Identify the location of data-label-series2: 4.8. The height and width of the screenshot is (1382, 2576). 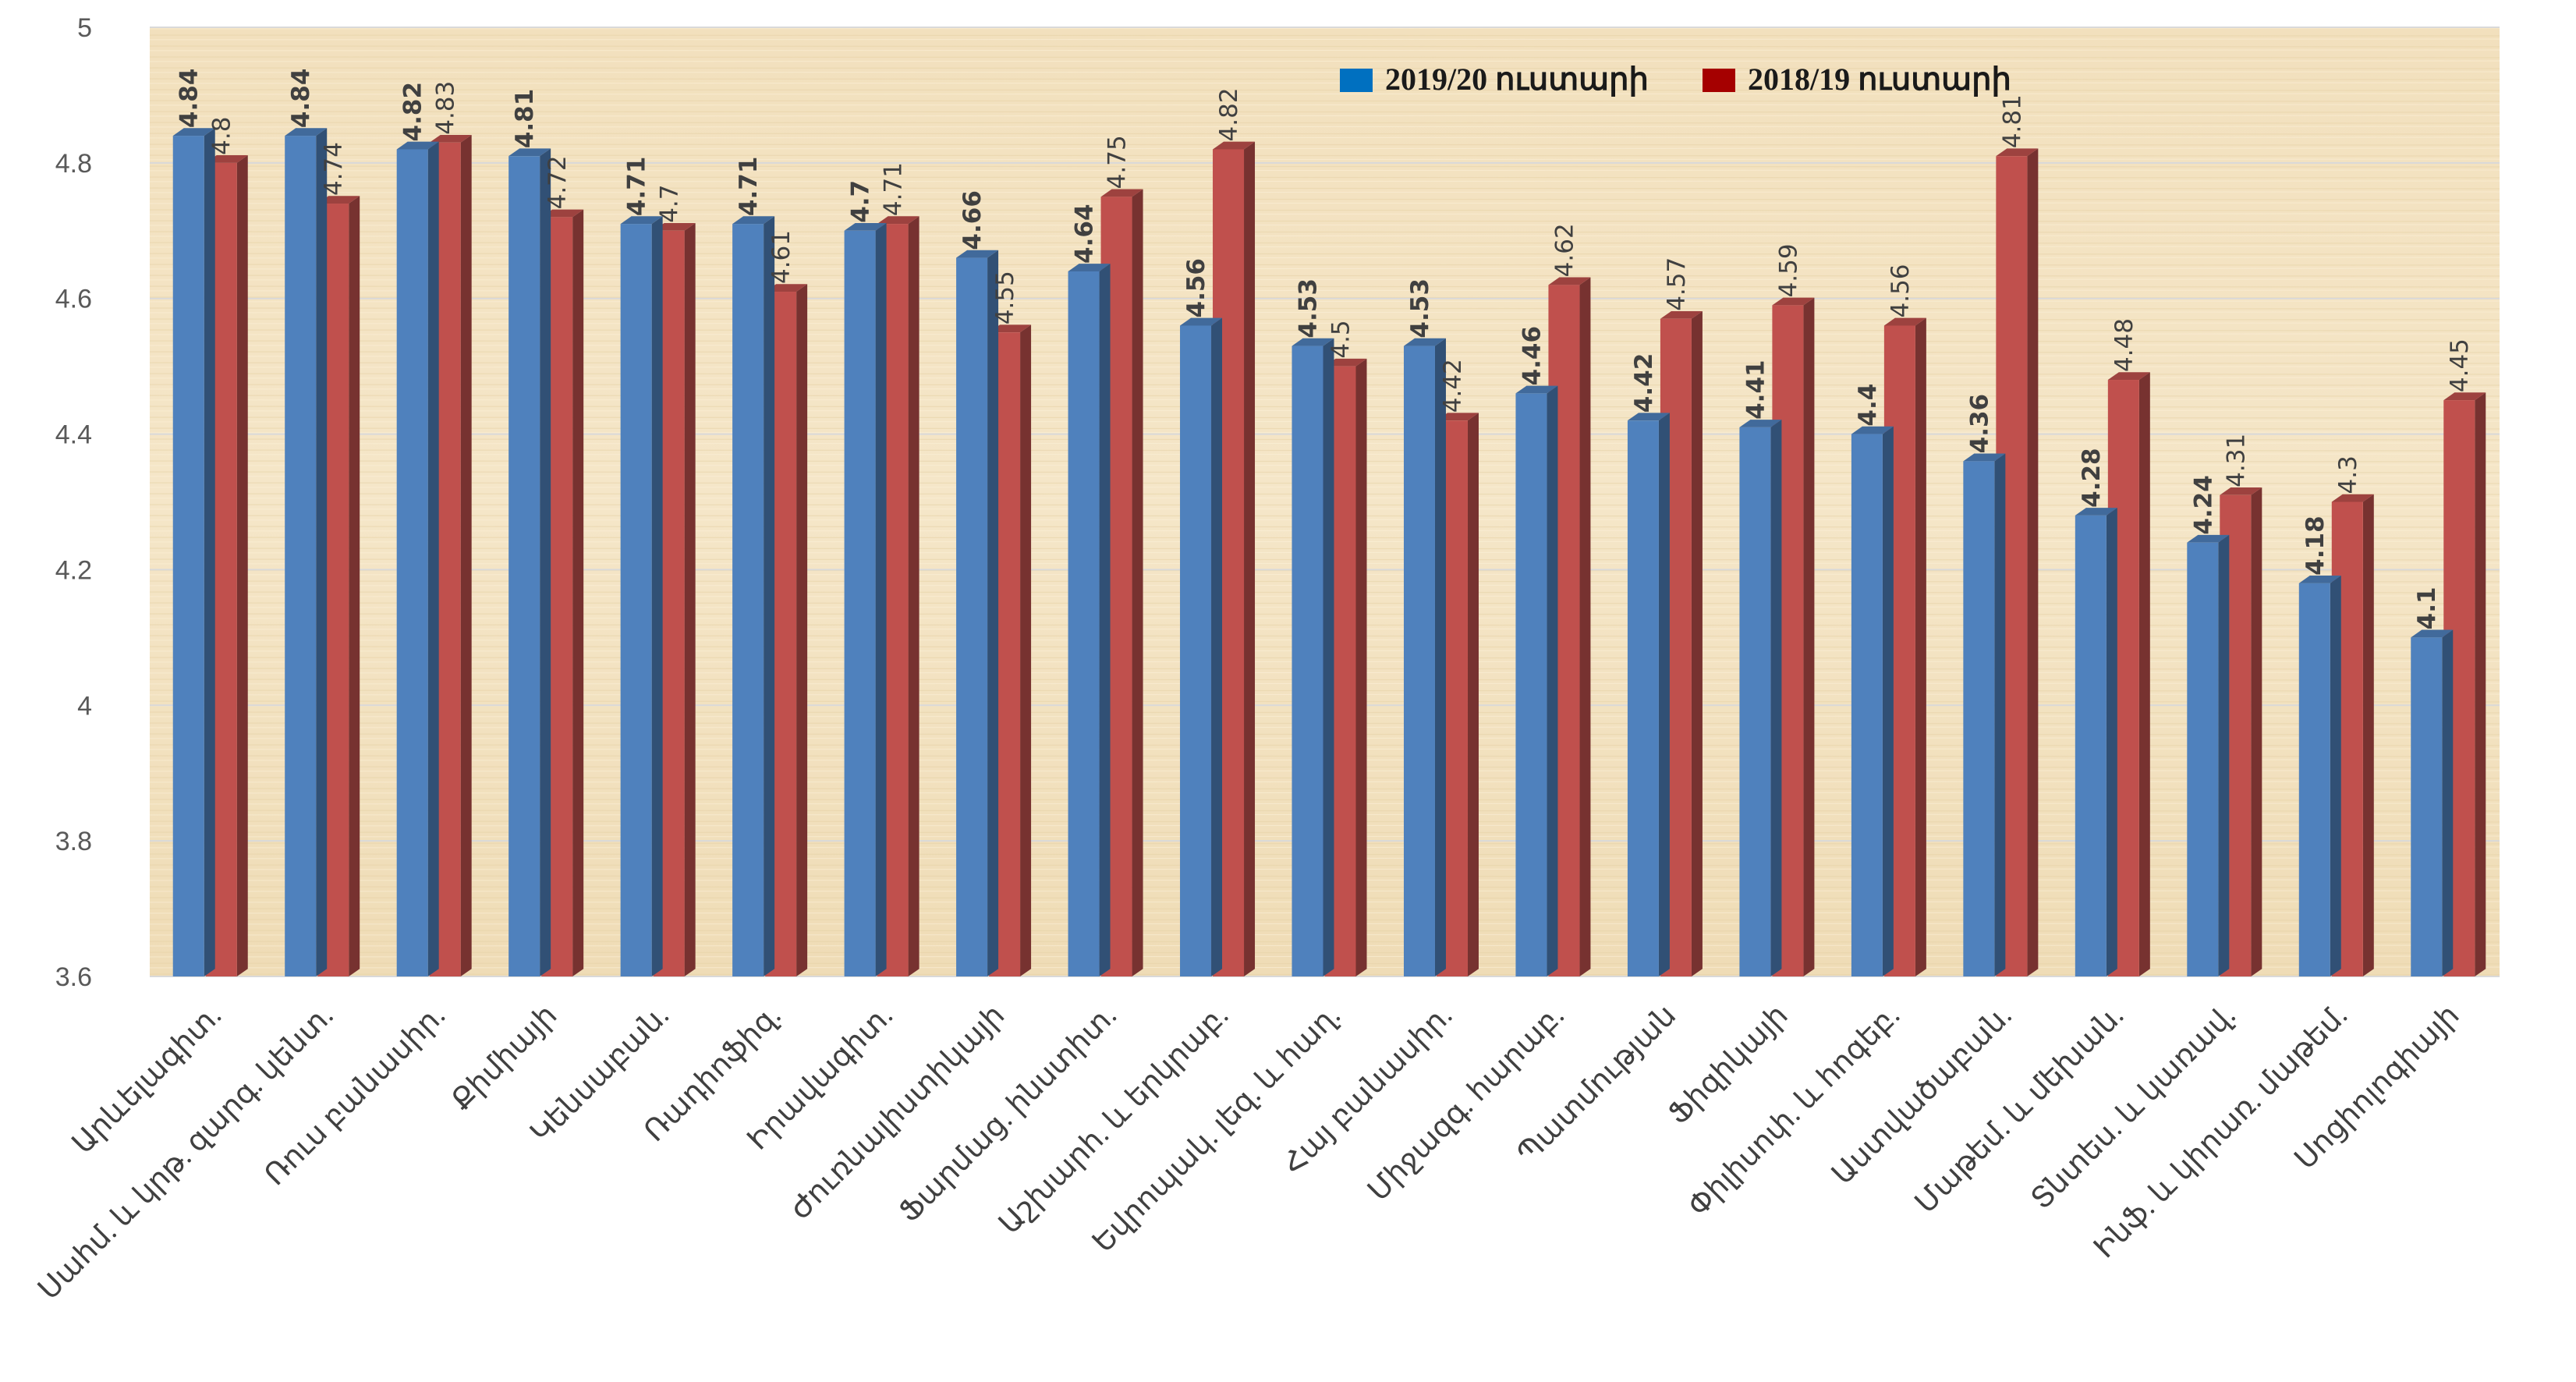
(222, 136).